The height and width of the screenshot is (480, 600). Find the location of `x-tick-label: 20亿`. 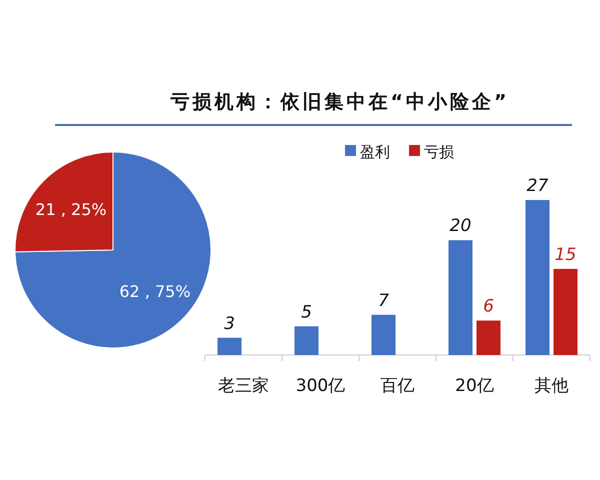

x-tick-label: 20亿 is located at coordinates (474, 386).